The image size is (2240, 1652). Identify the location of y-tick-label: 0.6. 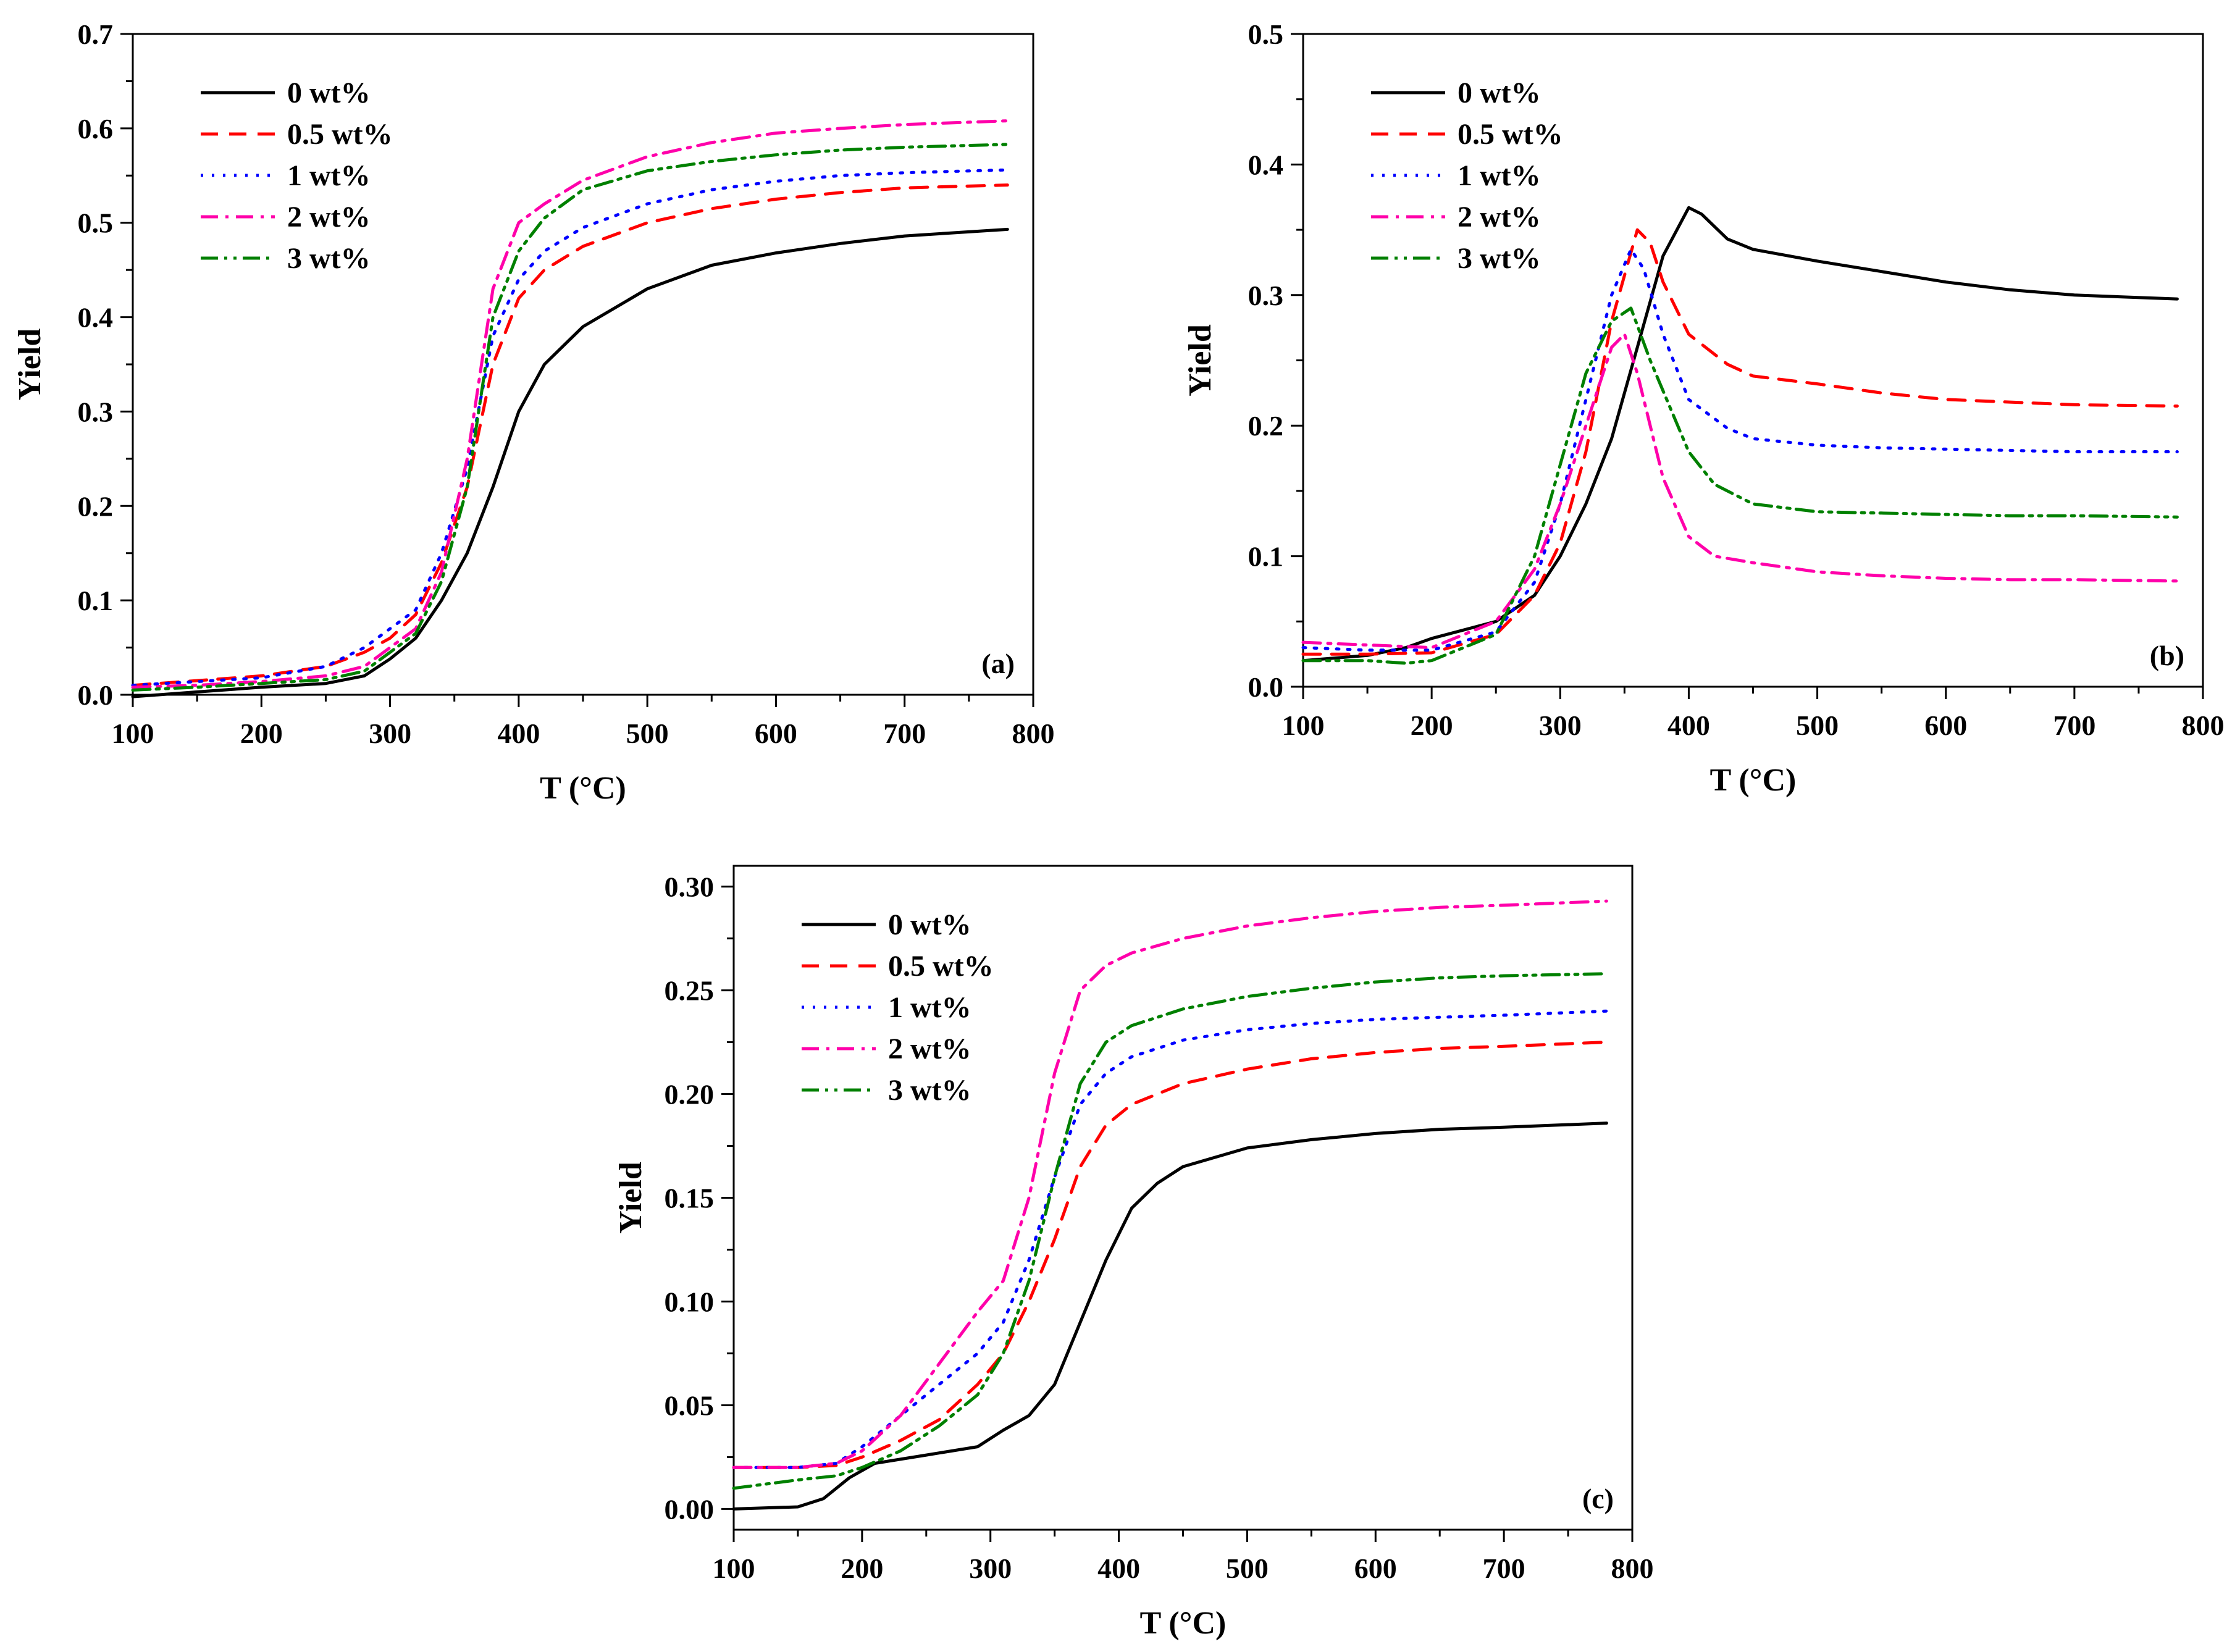
(96, 129).